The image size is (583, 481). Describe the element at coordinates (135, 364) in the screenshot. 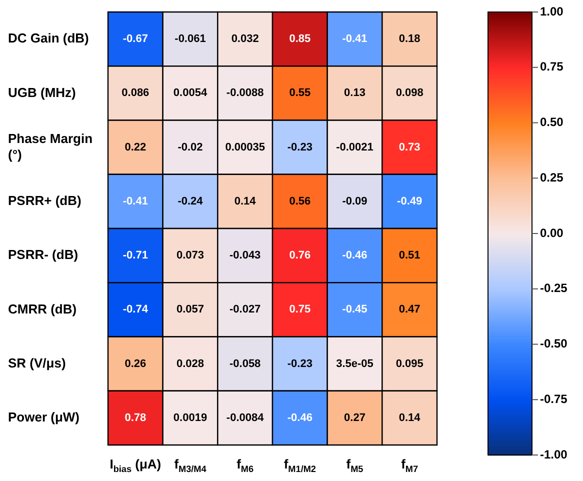

I see `data-label: 0.26` at that location.